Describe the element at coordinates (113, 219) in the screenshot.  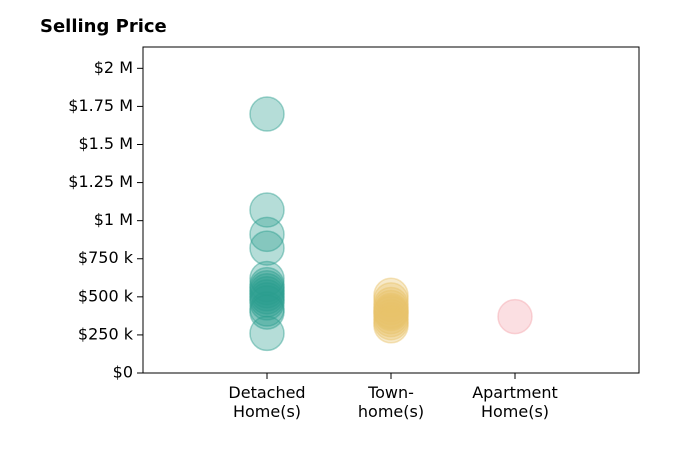
I see `y-tick-label: $1 M` at that location.